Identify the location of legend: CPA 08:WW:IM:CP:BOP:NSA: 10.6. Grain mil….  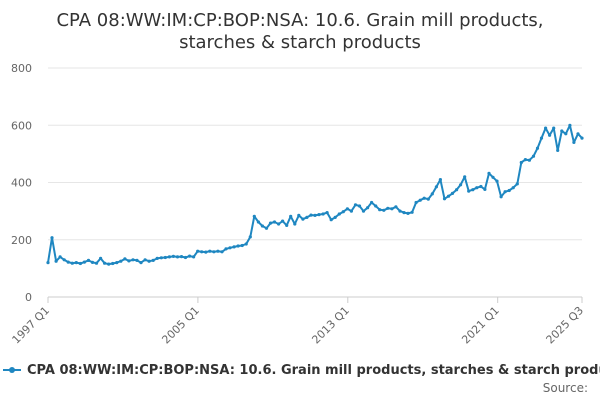
(301, 370).